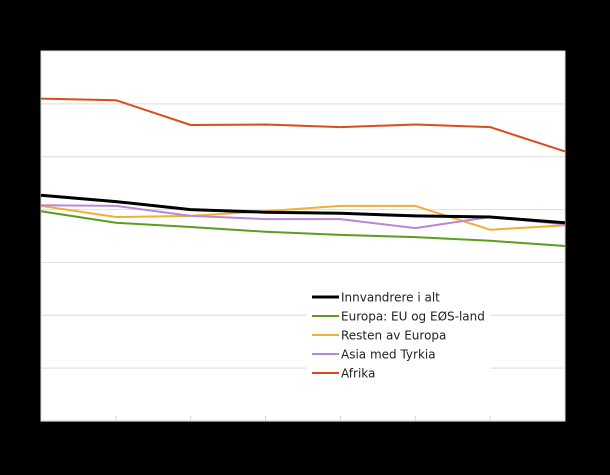  Describe the element at coordinates (390, 298) in the screenshot. I see `legend-label: Innvandrere i alt` at that location.